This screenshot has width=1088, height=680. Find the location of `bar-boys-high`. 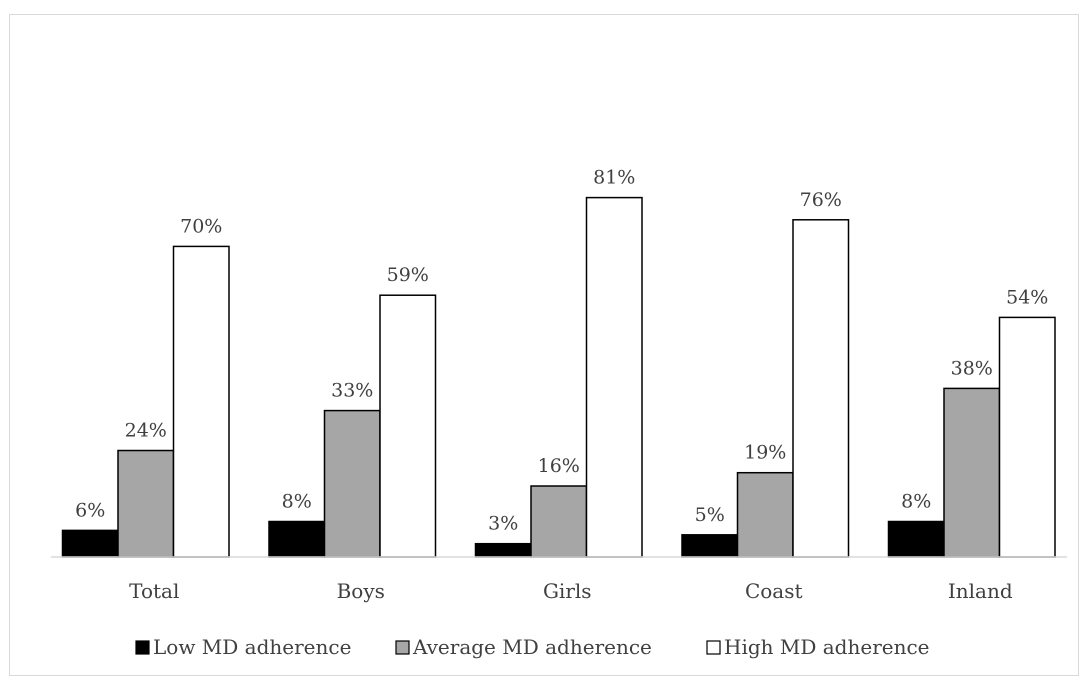

bar-boys-high is located at coordinates (408, 426).